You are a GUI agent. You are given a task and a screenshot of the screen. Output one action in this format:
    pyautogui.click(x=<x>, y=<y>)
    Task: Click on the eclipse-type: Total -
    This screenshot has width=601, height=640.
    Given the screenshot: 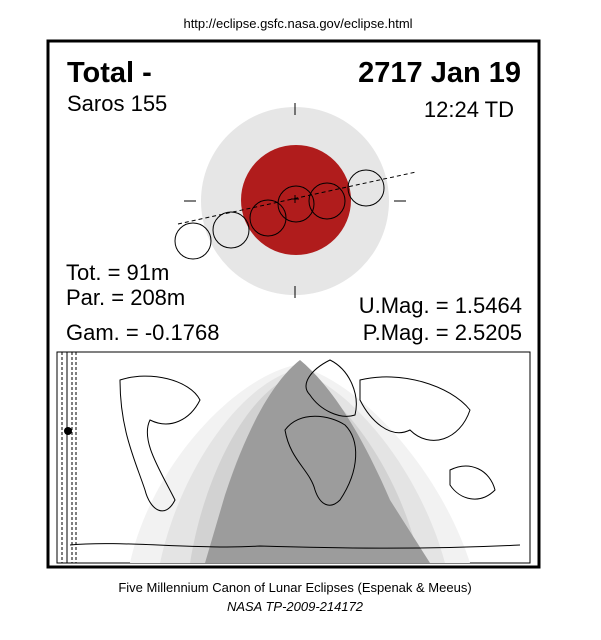 What is the action you would take?
    pyautogui.click(x=109, y=73)
    